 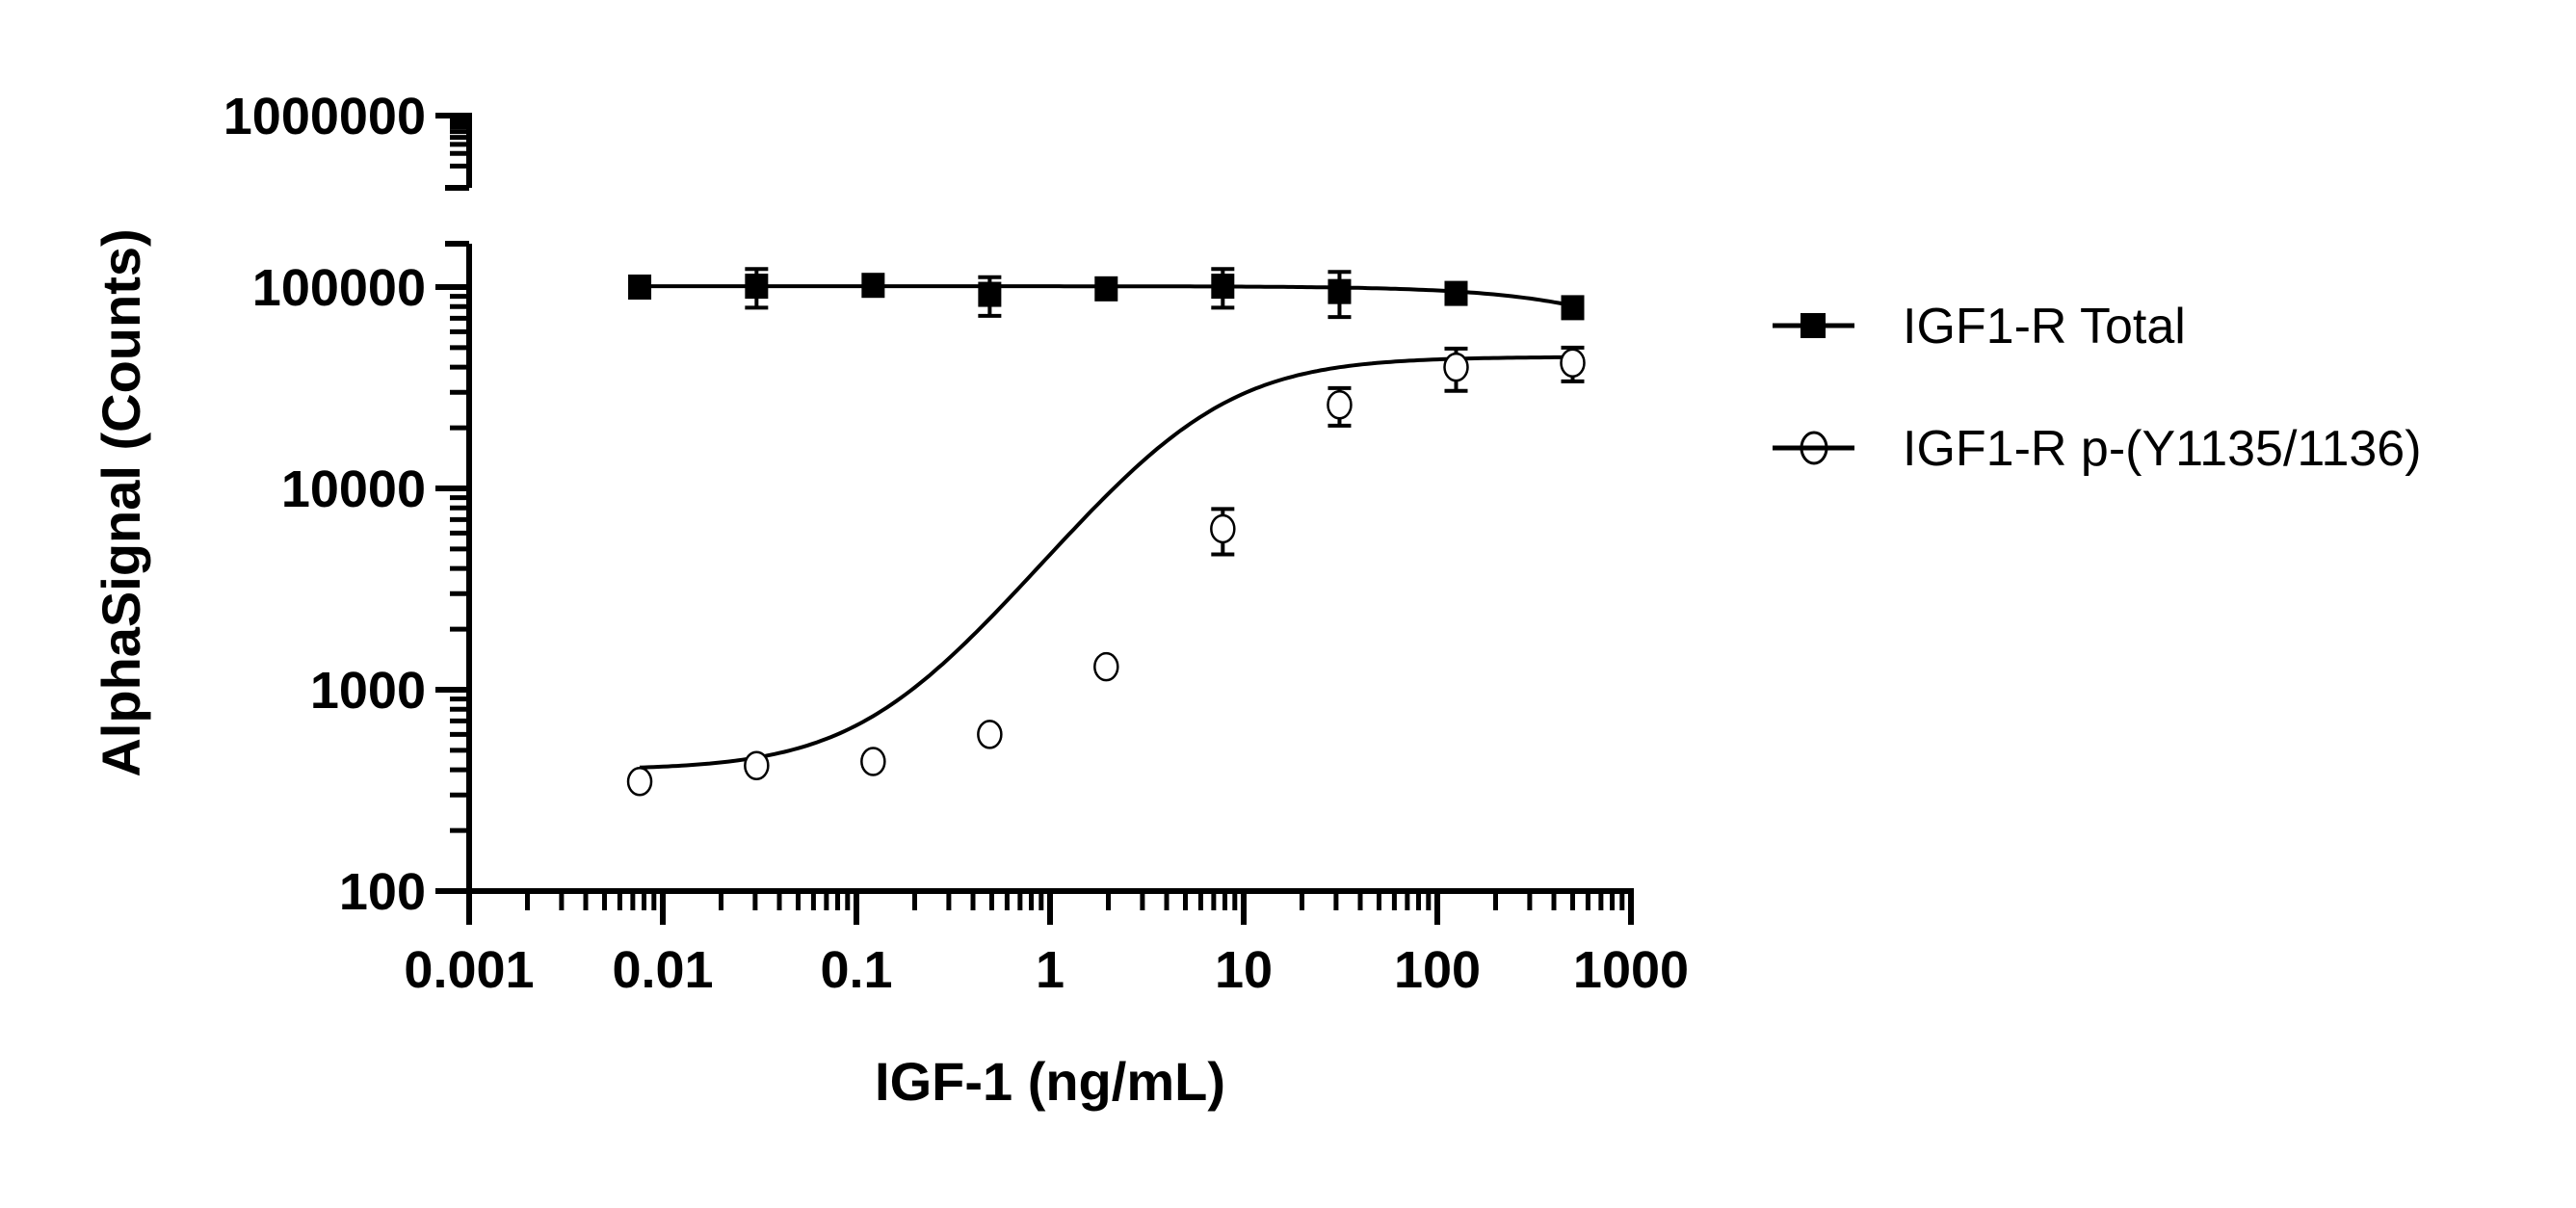 I want to click on legend-square-marker, so click(x=1813, y=325).